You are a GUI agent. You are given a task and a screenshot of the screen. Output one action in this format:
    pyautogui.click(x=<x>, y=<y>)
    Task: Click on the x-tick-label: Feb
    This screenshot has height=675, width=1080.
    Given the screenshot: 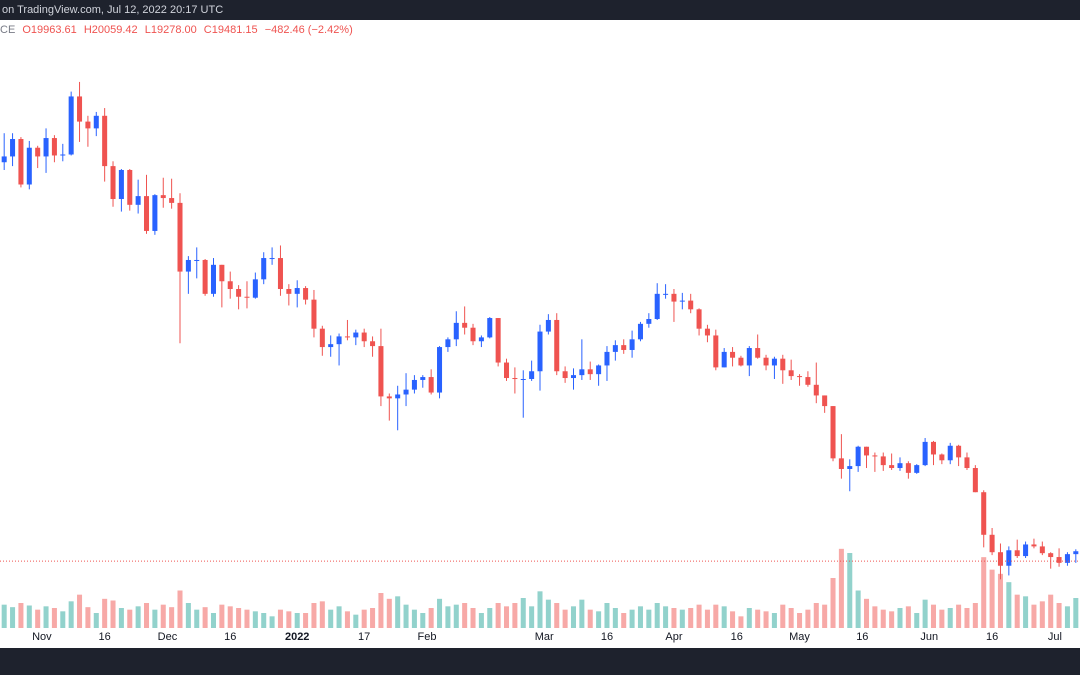 What is the action you would take?
    pyautogui.click(x=426, y=637)
    